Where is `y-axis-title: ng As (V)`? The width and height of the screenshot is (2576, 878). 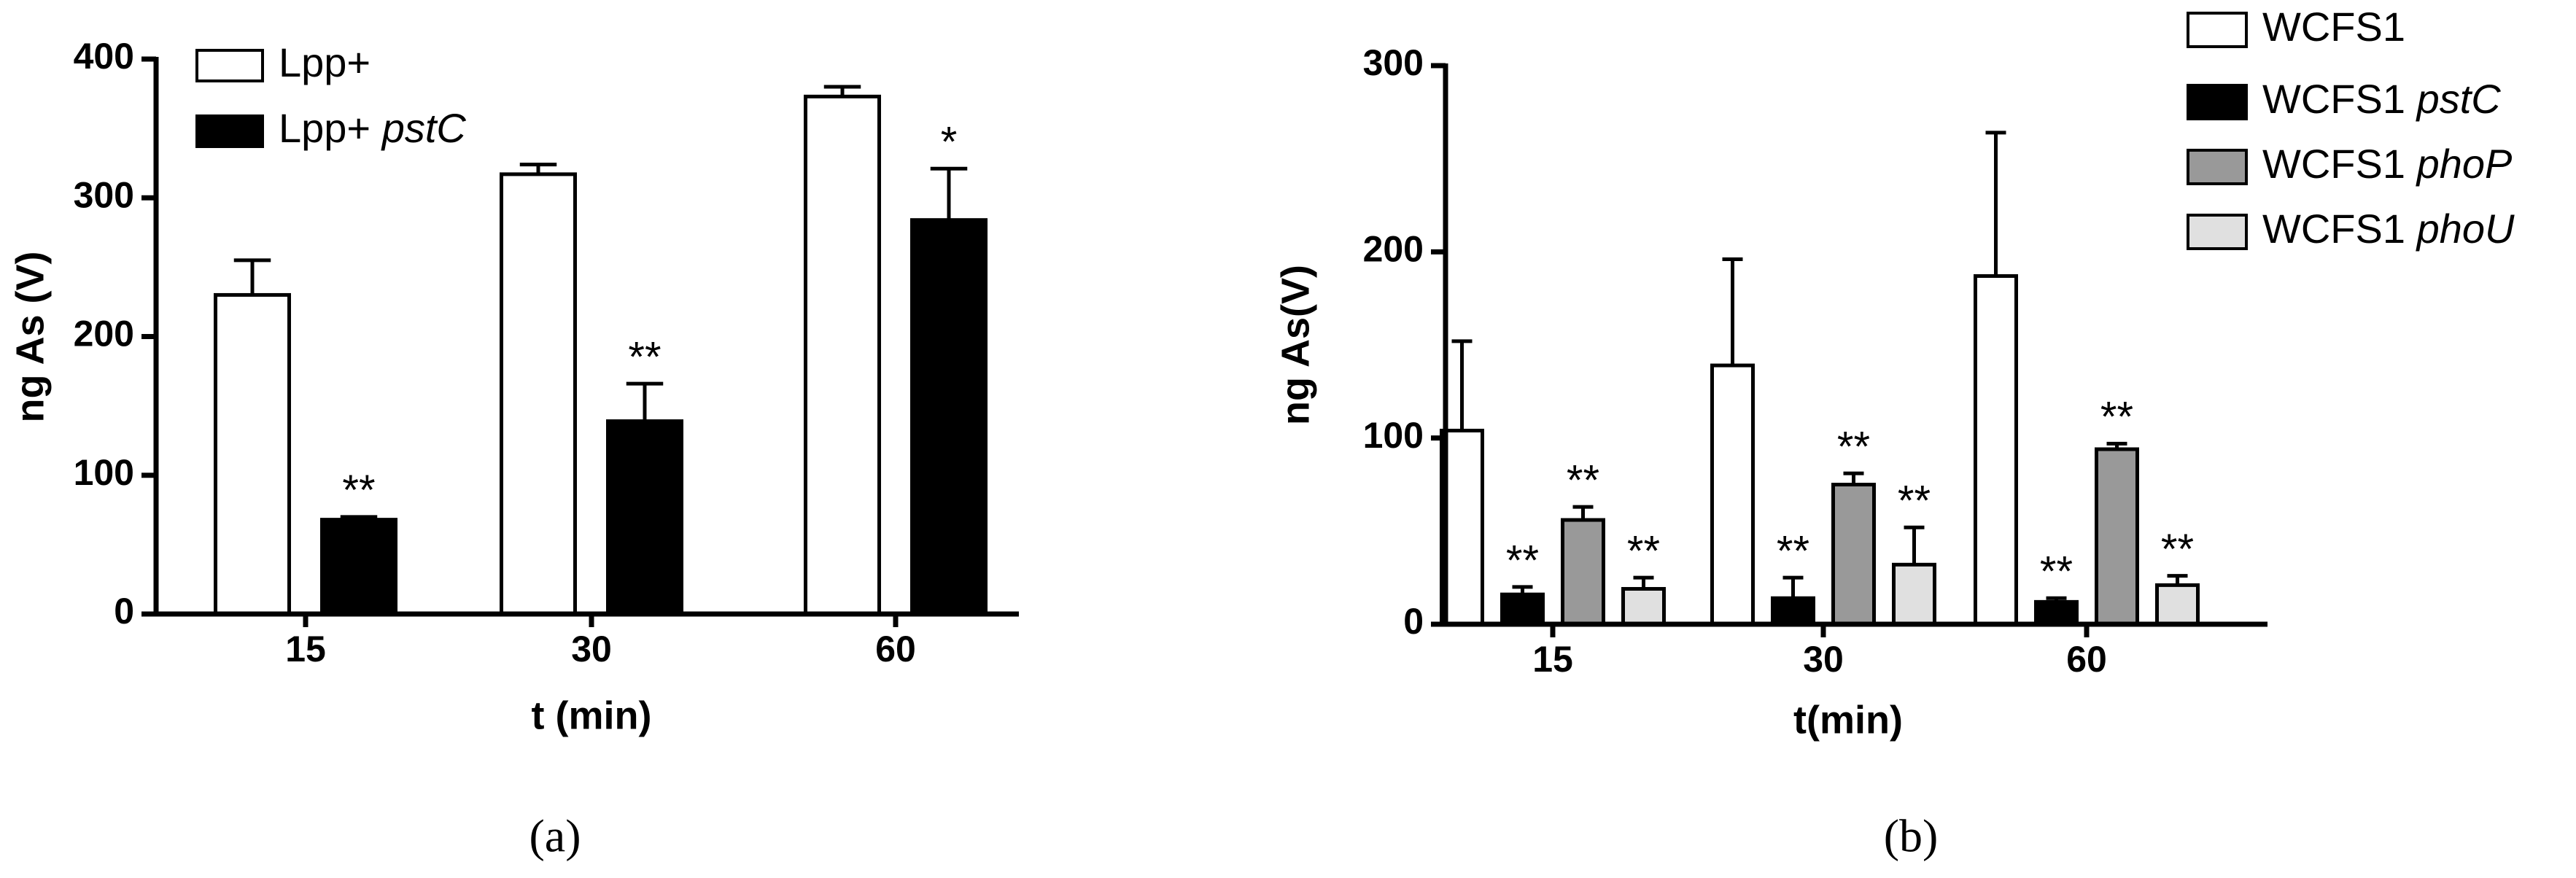 y-axis-title: ng As (V) is located at coordinates (30, 337).